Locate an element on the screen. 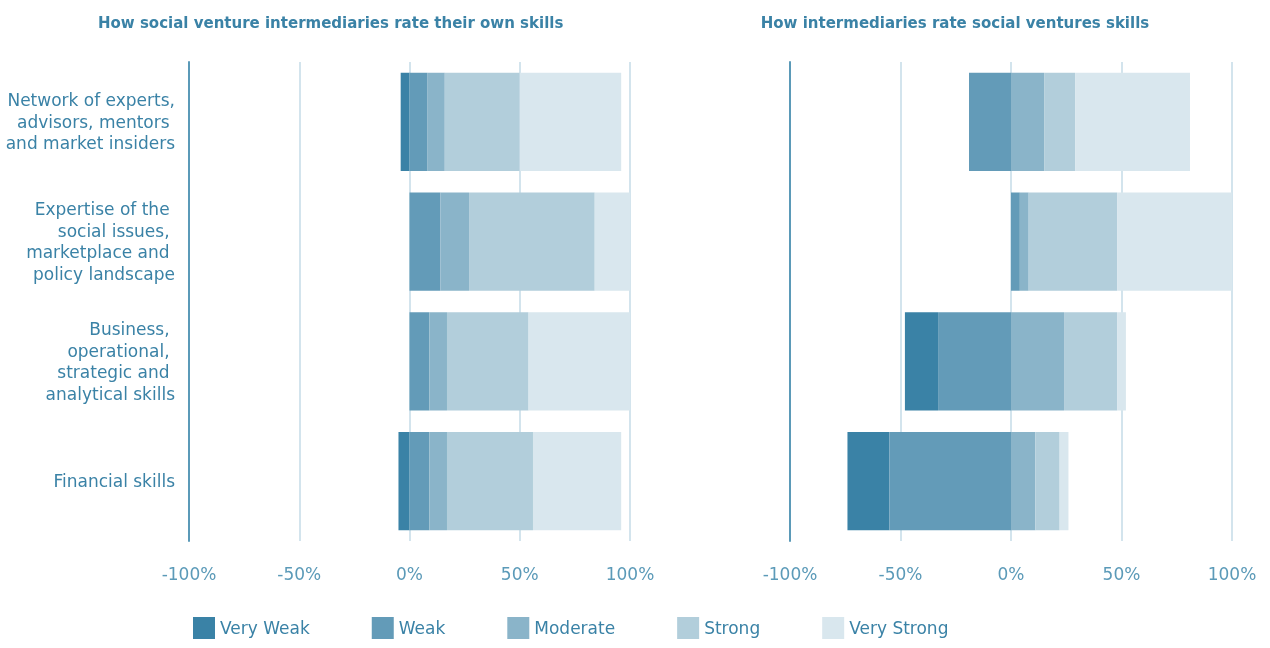 This screenshot has height=648, width=1270. legend-label: Very Strong is located at coordinates (899, 628).